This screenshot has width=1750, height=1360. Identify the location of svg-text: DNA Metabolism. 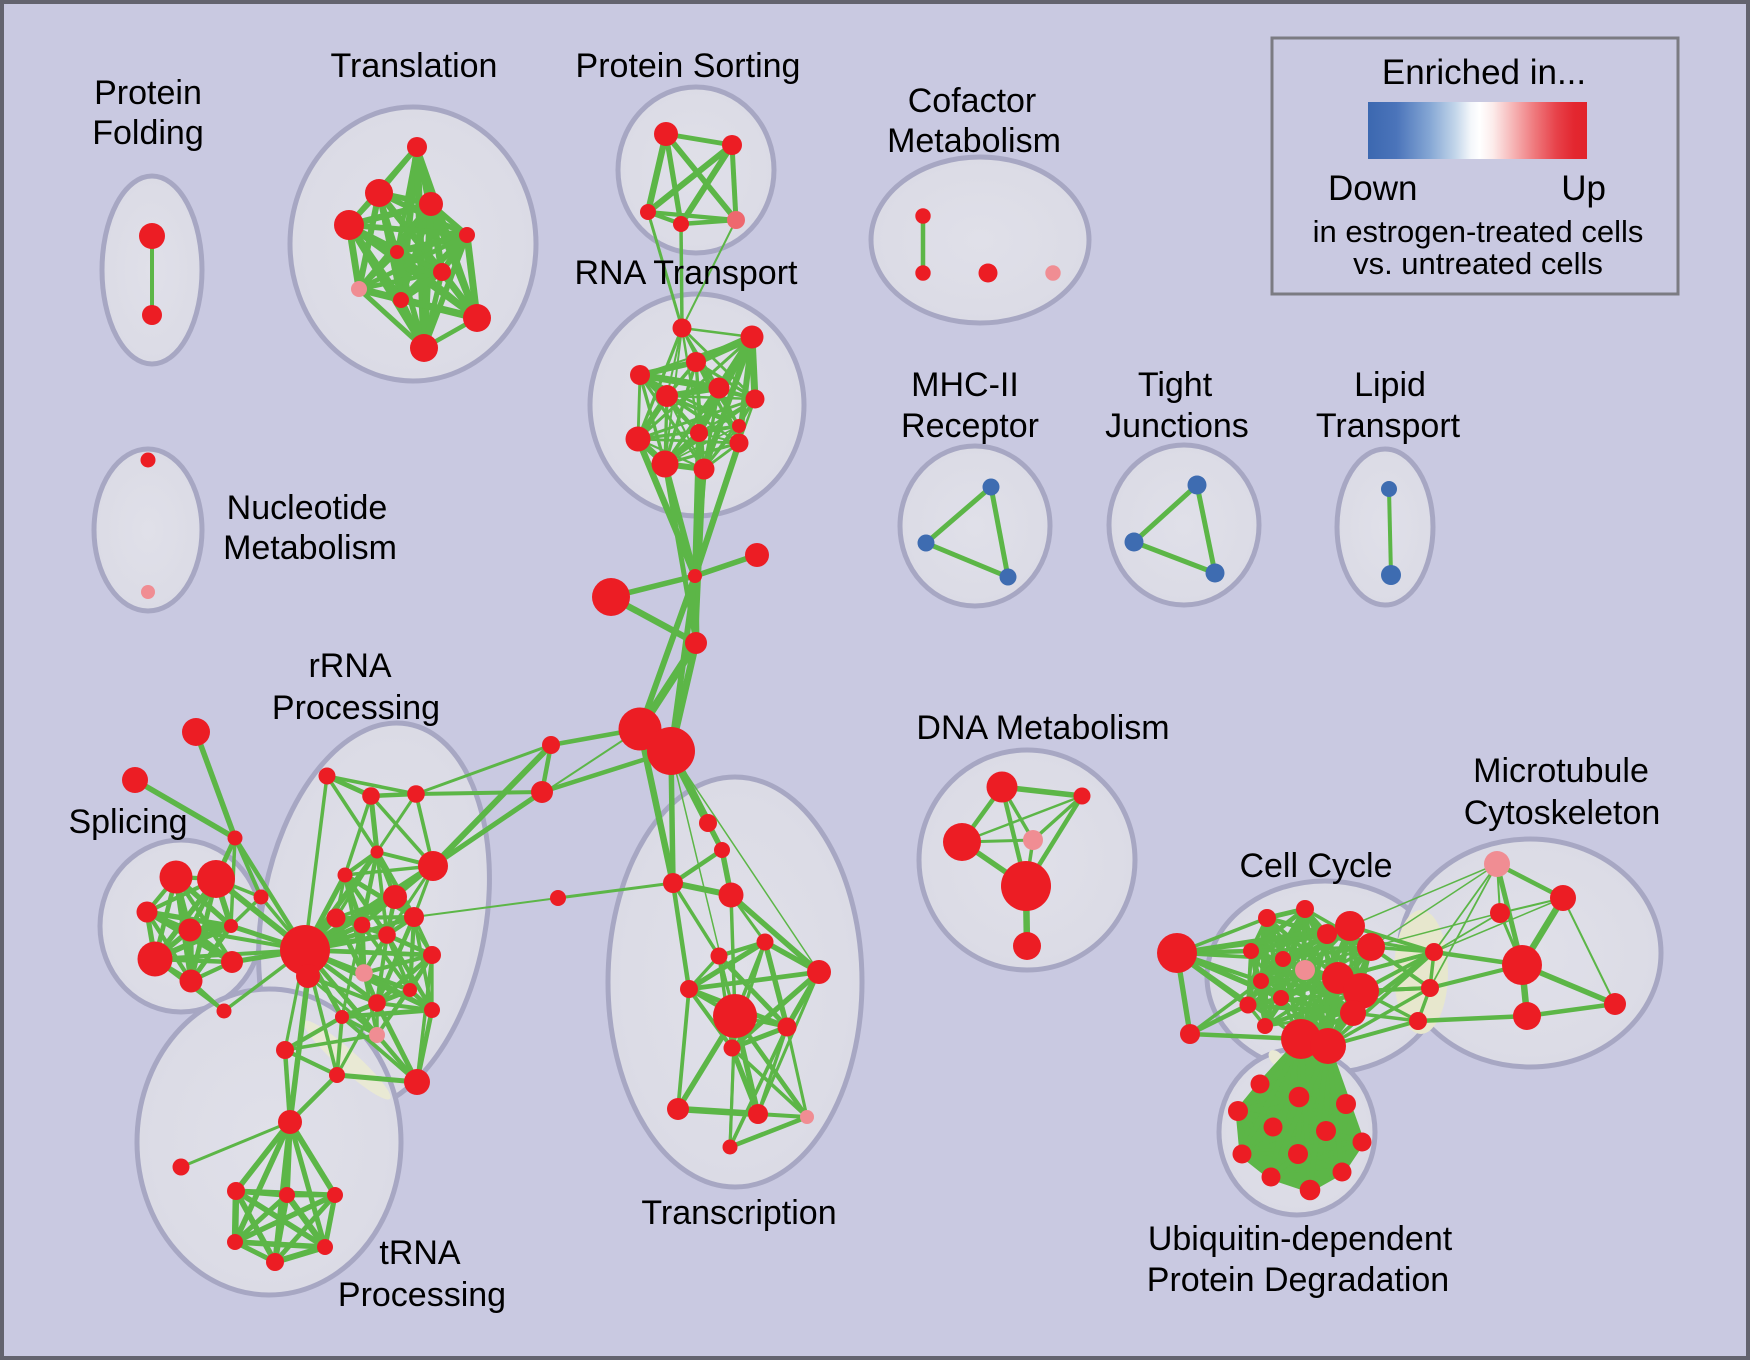
(1042, 728).